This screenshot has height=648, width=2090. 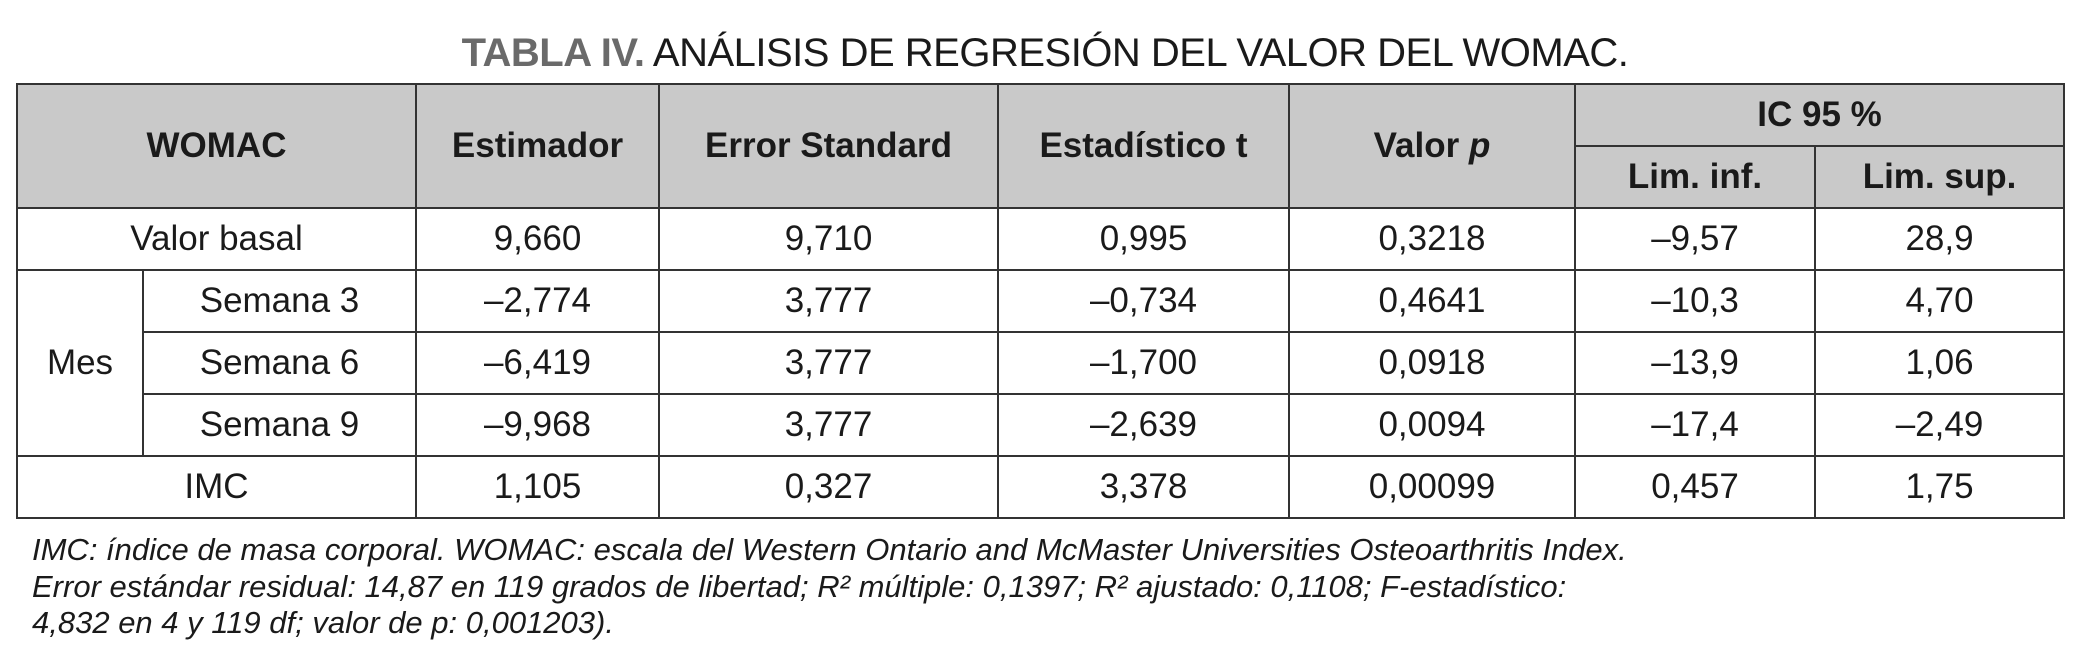 I want to click on header-womac: WOMAC, so click(x=216, y=146).